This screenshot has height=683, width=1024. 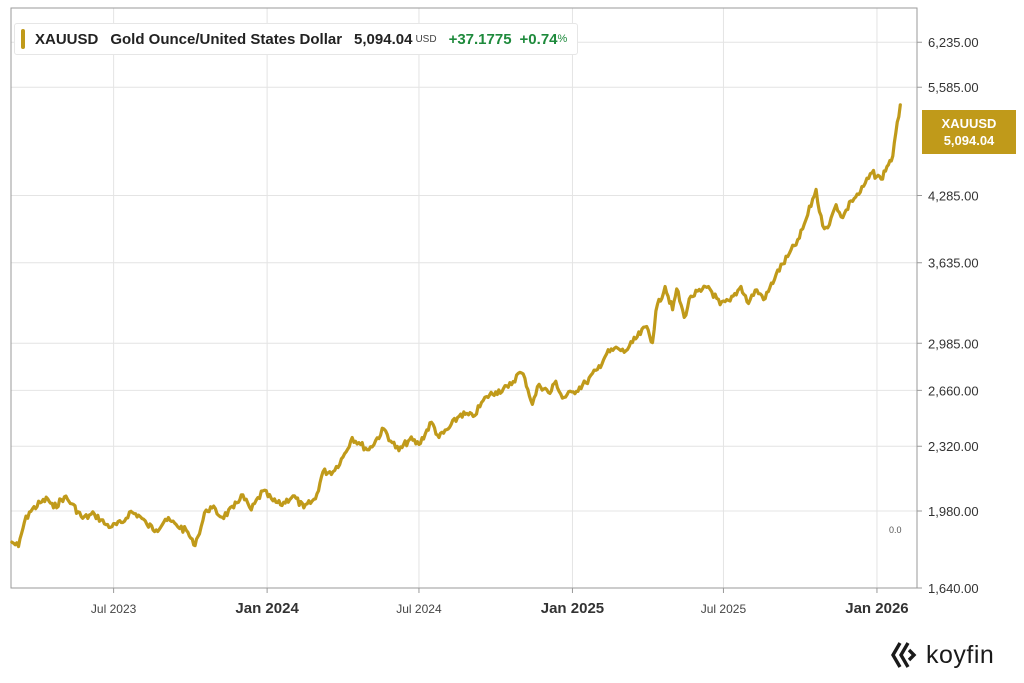 I want to click on legend-currency: USD, so click(x=426, y=39).